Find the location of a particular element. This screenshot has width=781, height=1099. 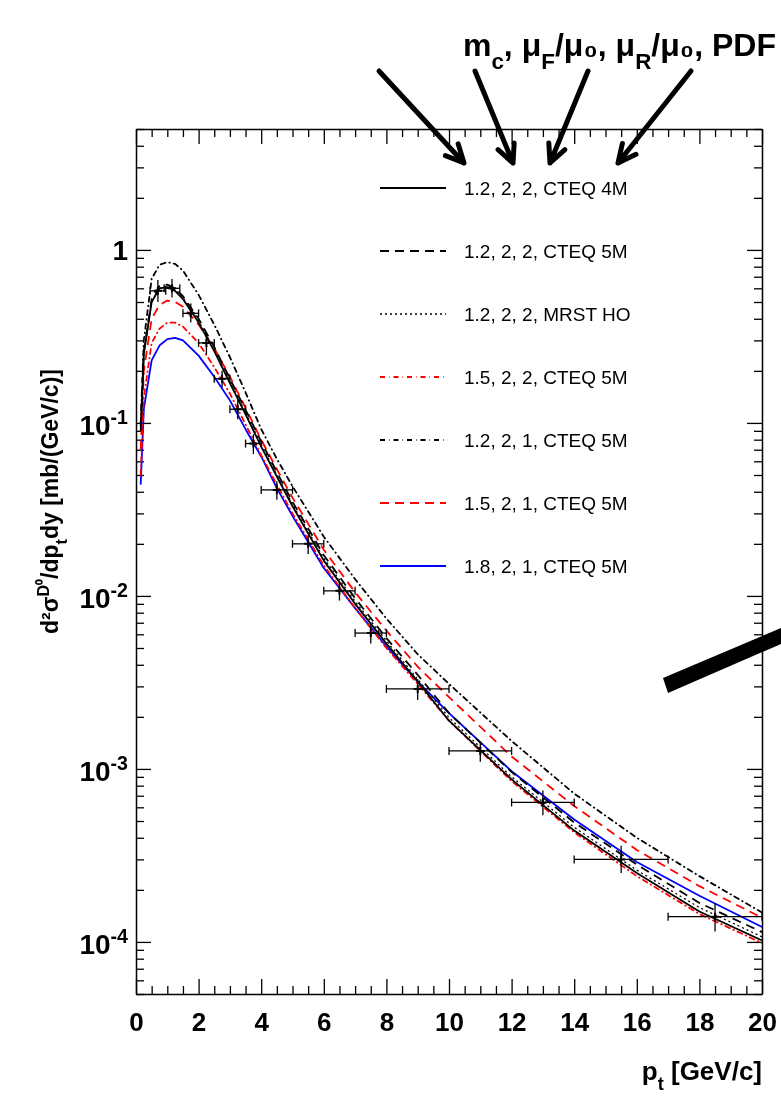

x-axis-title: p$_{t}$ [GeV/c] is located at coordinates (701, 1075).